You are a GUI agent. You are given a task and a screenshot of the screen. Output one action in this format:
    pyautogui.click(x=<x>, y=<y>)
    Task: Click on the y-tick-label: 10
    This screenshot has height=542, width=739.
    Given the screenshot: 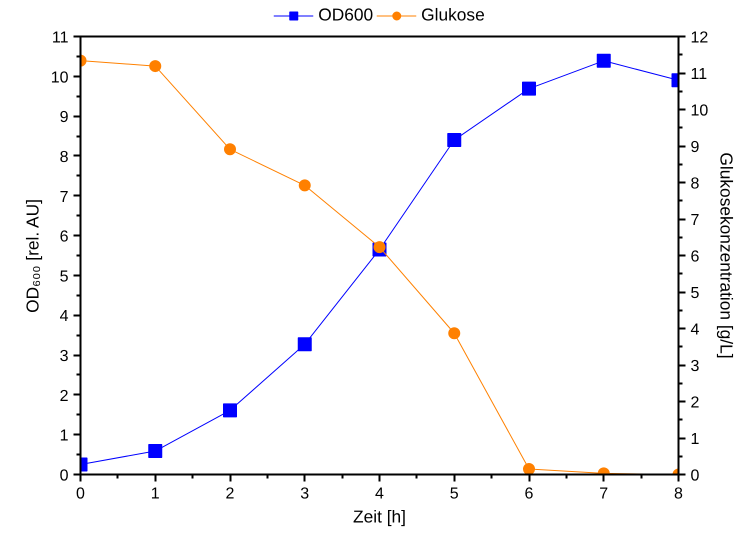 What is the action you would take?
    pyautogui.click(x=59, y=77)
    